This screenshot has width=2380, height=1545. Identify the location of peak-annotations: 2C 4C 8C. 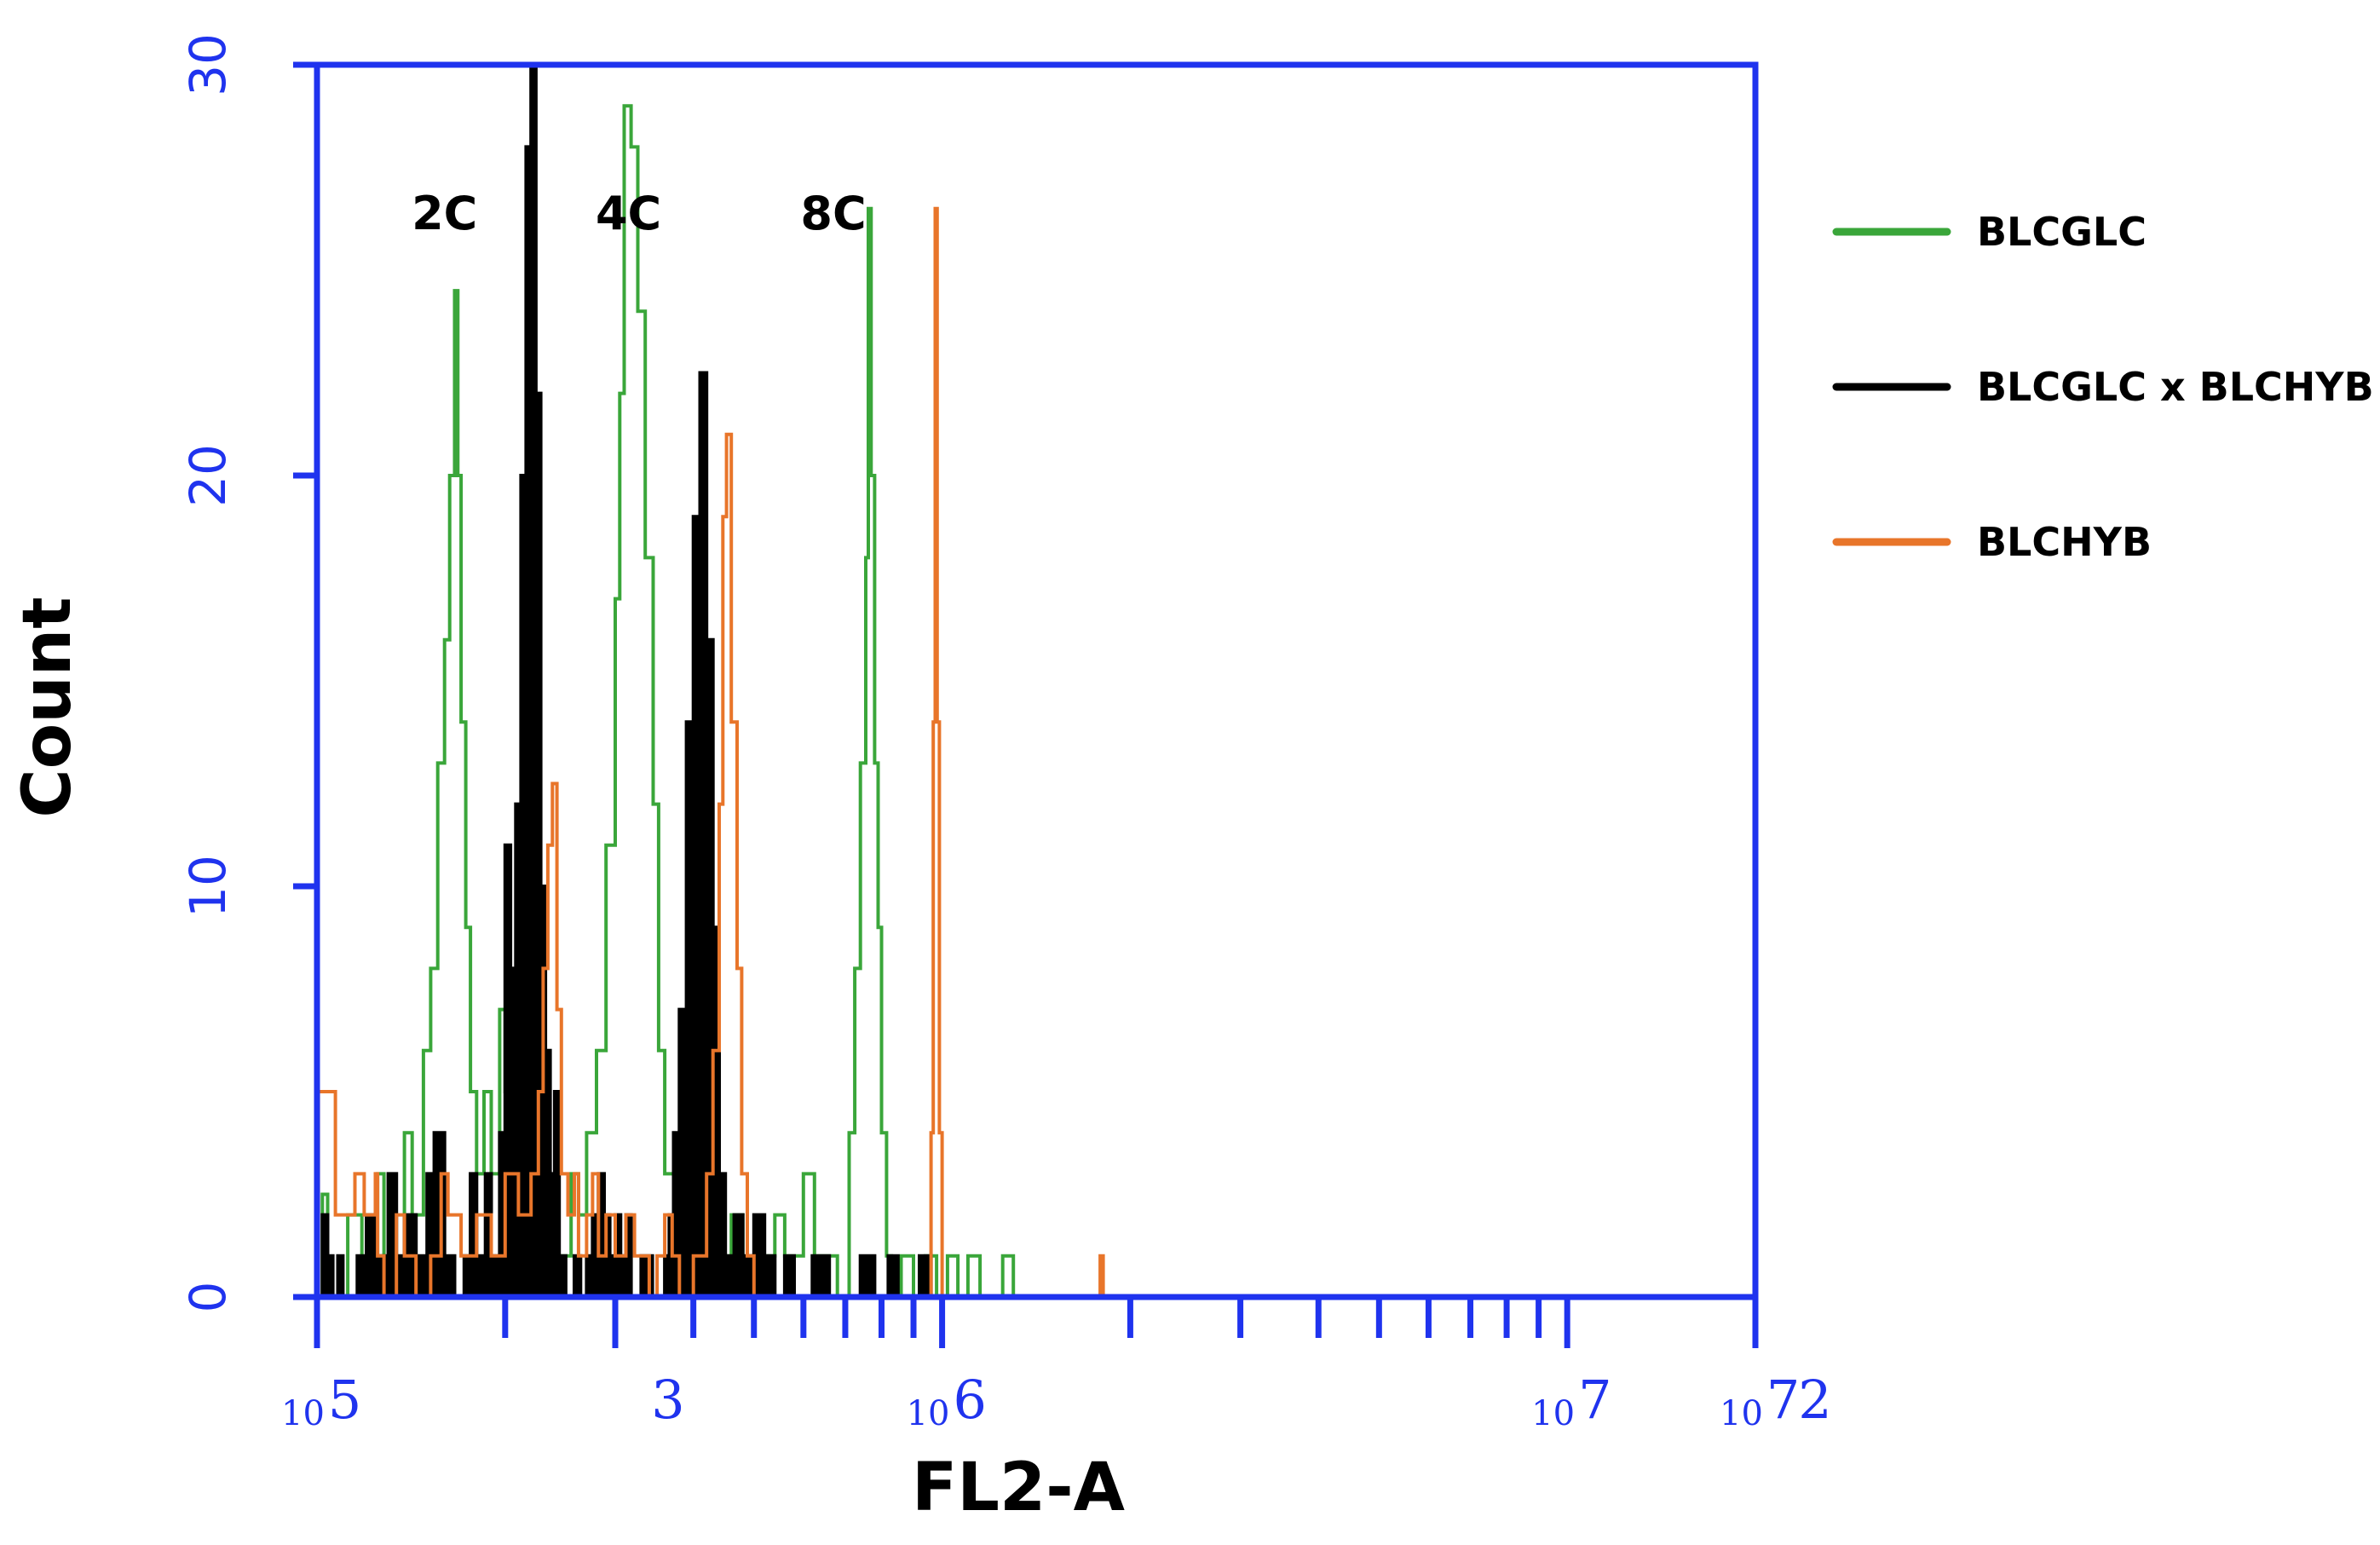
(639, 213).